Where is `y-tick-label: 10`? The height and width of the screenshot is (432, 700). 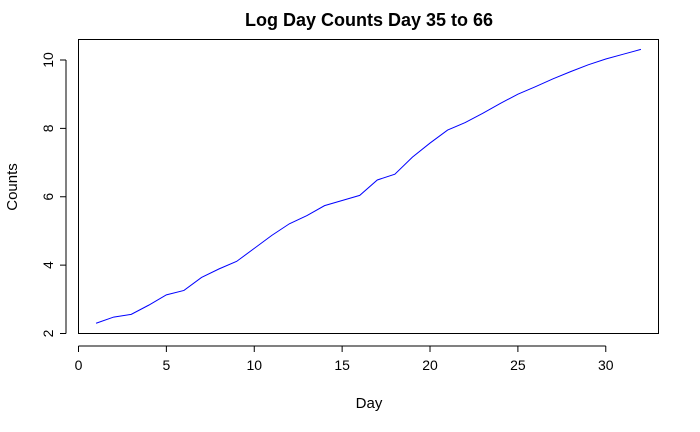
y-tick-label: 10 is located at coordinates (48, 60).